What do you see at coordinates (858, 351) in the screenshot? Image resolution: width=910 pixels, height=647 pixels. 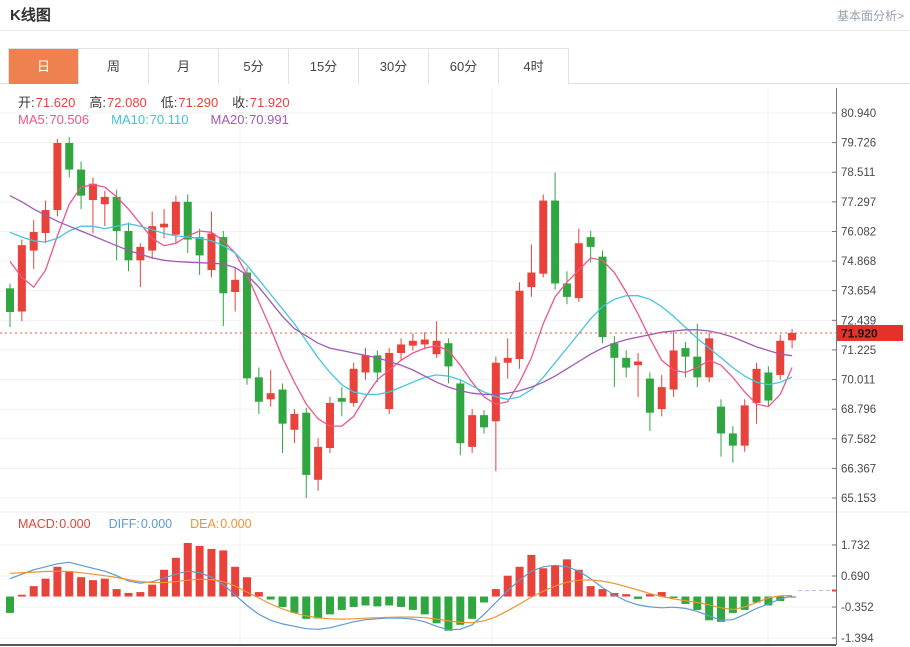 I see `svg-text: 71.225` at bounding box center [858, 351].